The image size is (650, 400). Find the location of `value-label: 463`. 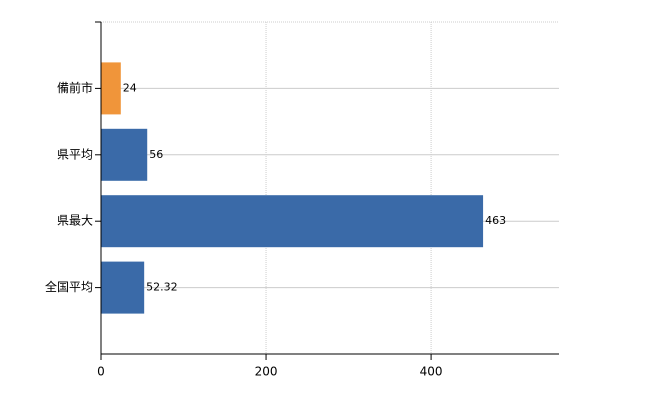

value-label: 463 is located at coordinates (495, 220).